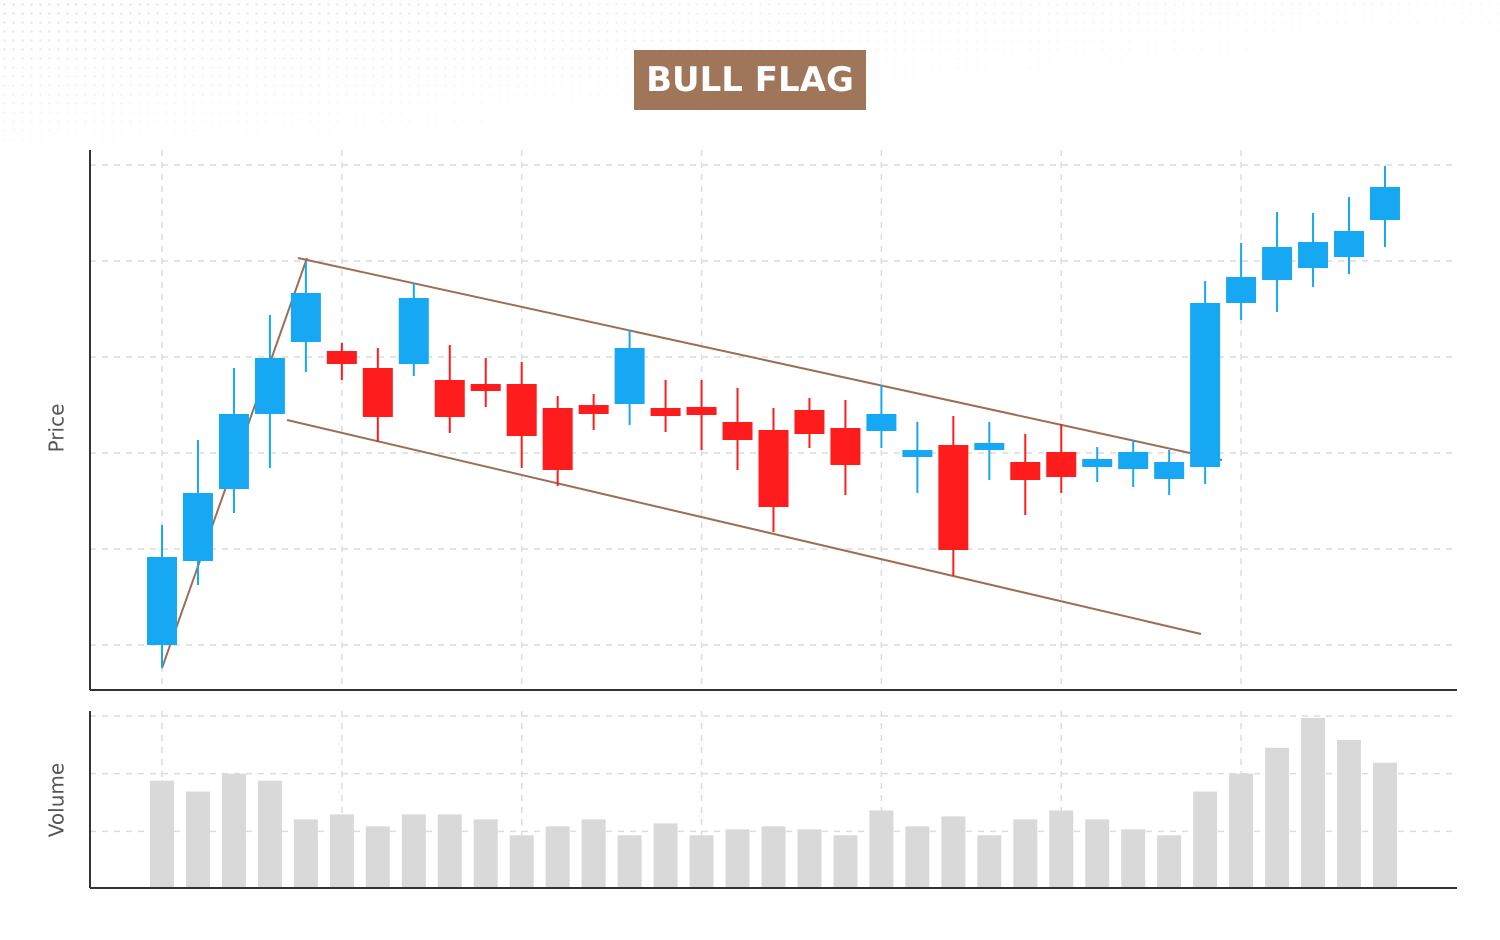 The height and width of the screenshot is (940, 1500). I want to click on y-axis-label: Price, so click(57, 428).